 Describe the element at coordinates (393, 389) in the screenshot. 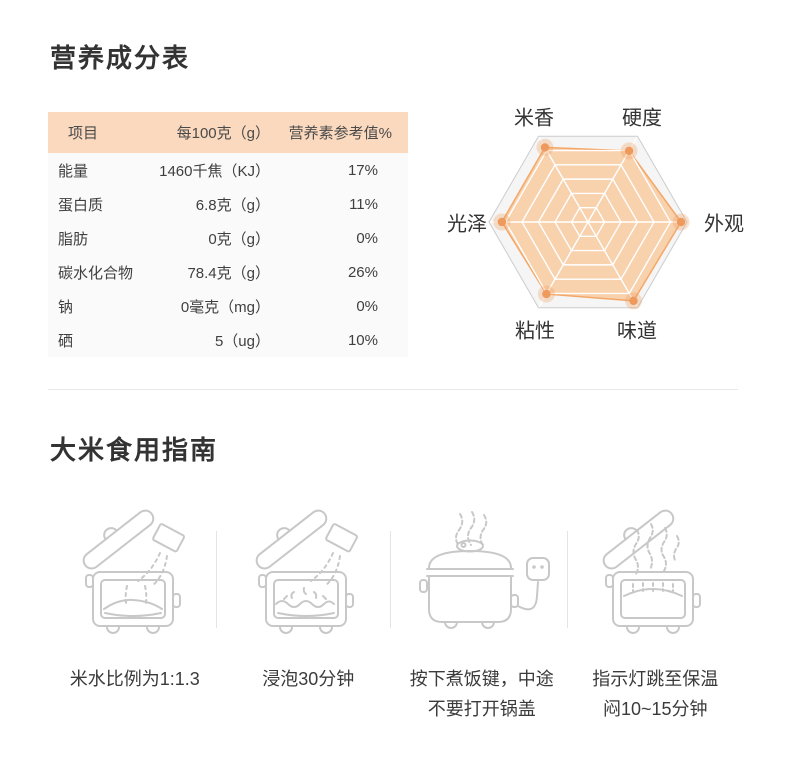

I see `section-divider` at that location.